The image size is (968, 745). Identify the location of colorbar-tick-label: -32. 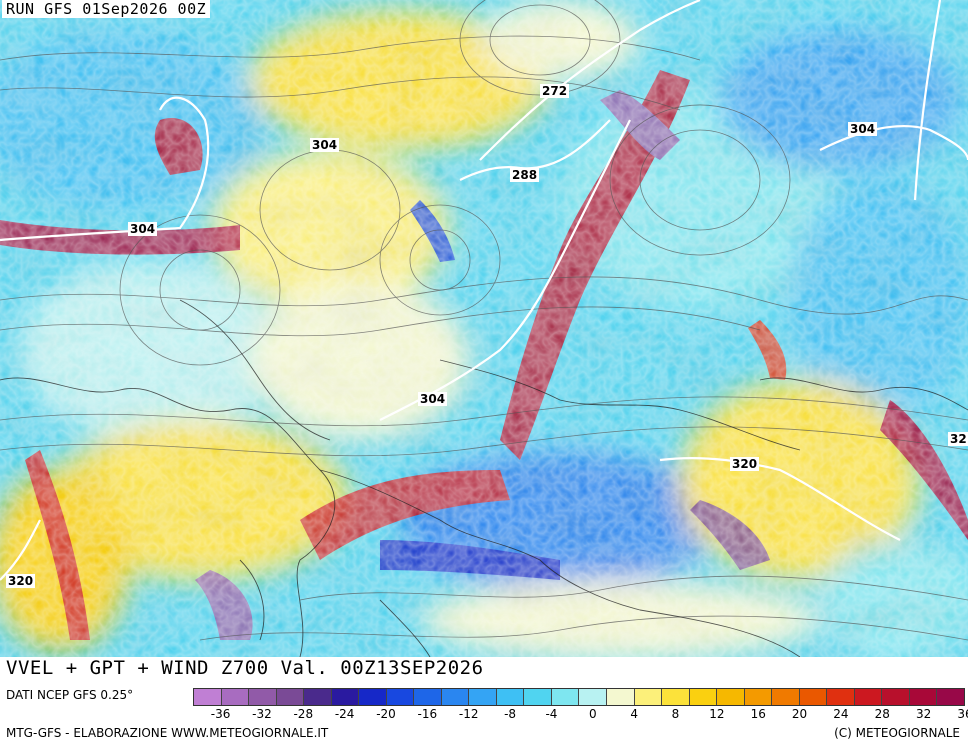
(262, 714).